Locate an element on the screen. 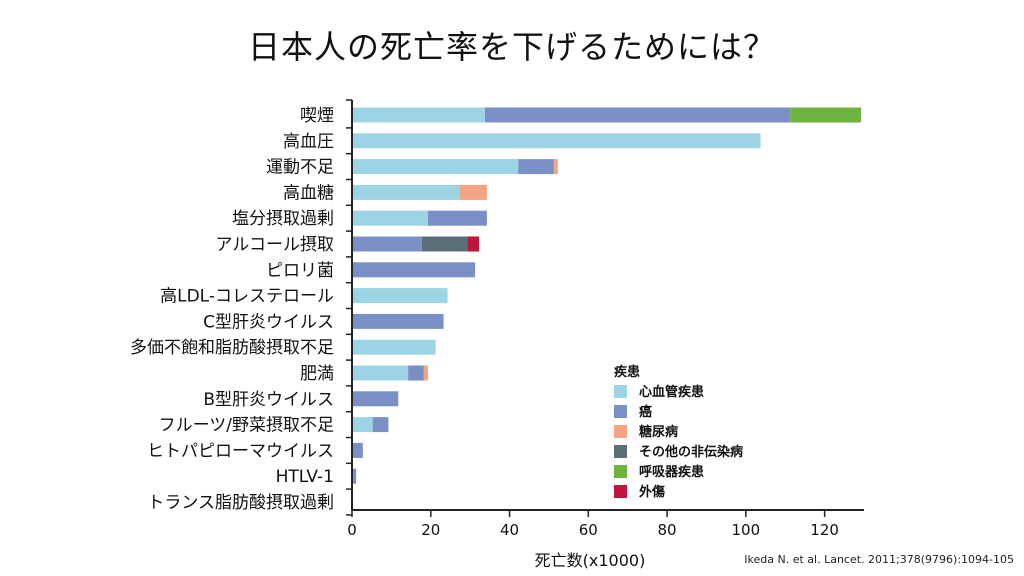 The height and width of the screenshot is (576, 1024). x-tick-label: 0 is located at coordinates (352, 530).